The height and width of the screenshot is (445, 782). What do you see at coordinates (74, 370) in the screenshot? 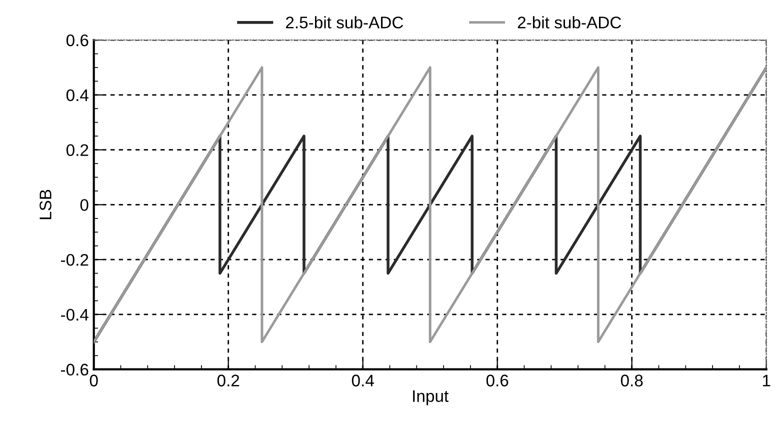
I see `y-tick-label: -0.6` at bounding box center [74, 370].